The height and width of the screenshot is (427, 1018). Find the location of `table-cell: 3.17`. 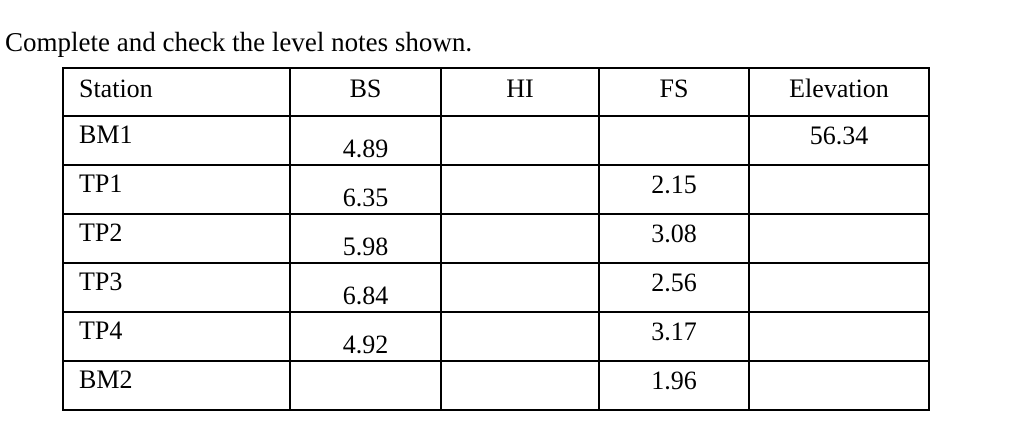

table-cell: 3.17 is located at coordinates (674, 336).